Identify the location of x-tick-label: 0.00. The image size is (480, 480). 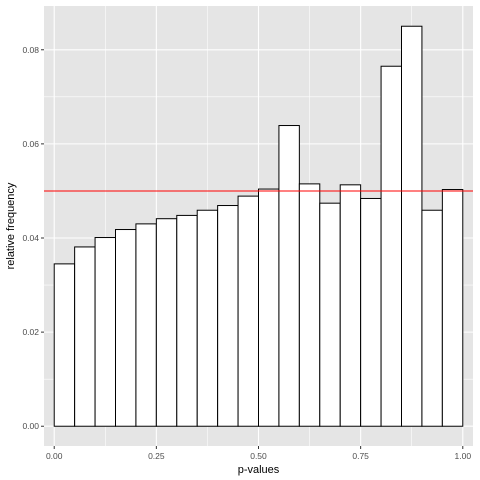
(54, 456).